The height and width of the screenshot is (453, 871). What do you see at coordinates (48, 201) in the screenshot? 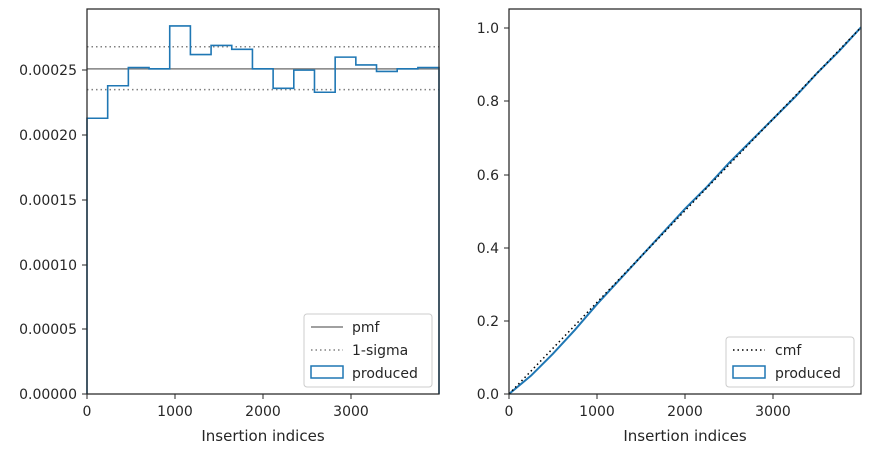
I see `ytick-label: 0.00015` at bounding box center [48, 201].